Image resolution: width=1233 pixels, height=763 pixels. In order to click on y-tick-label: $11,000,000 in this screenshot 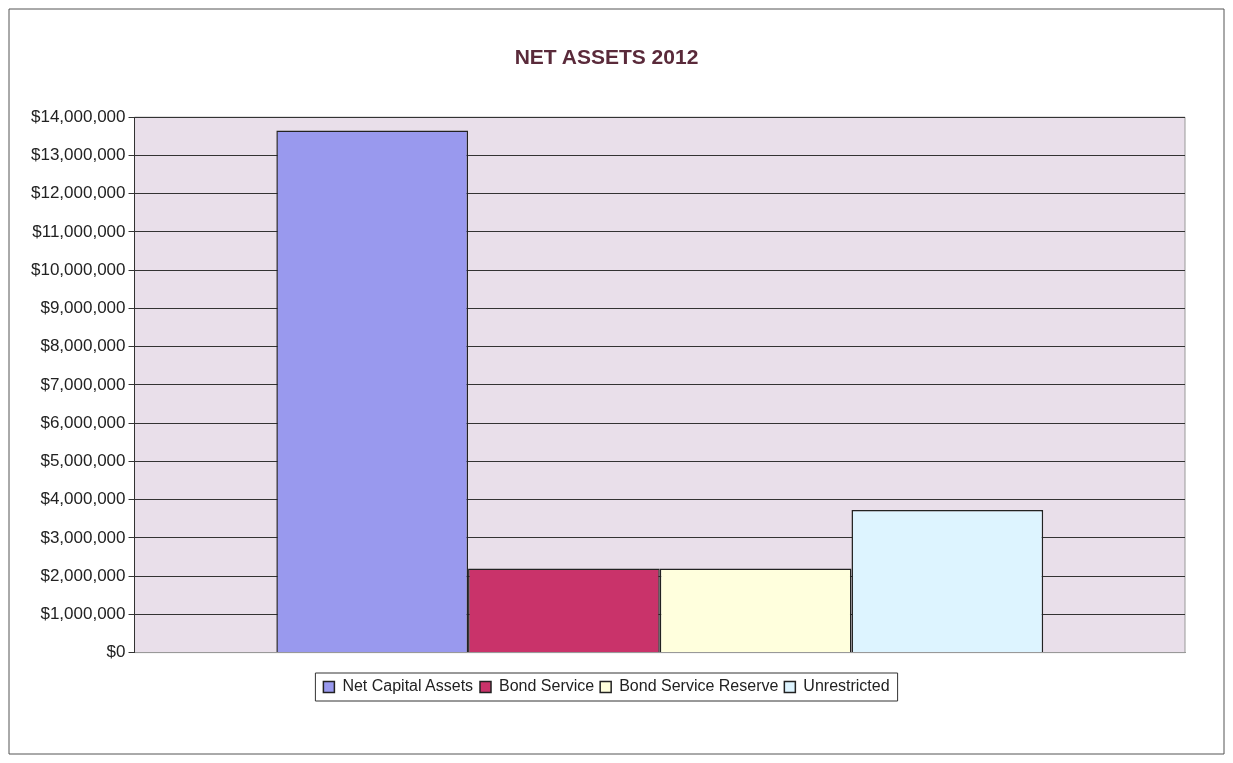, I will do `click(79, 231)`.